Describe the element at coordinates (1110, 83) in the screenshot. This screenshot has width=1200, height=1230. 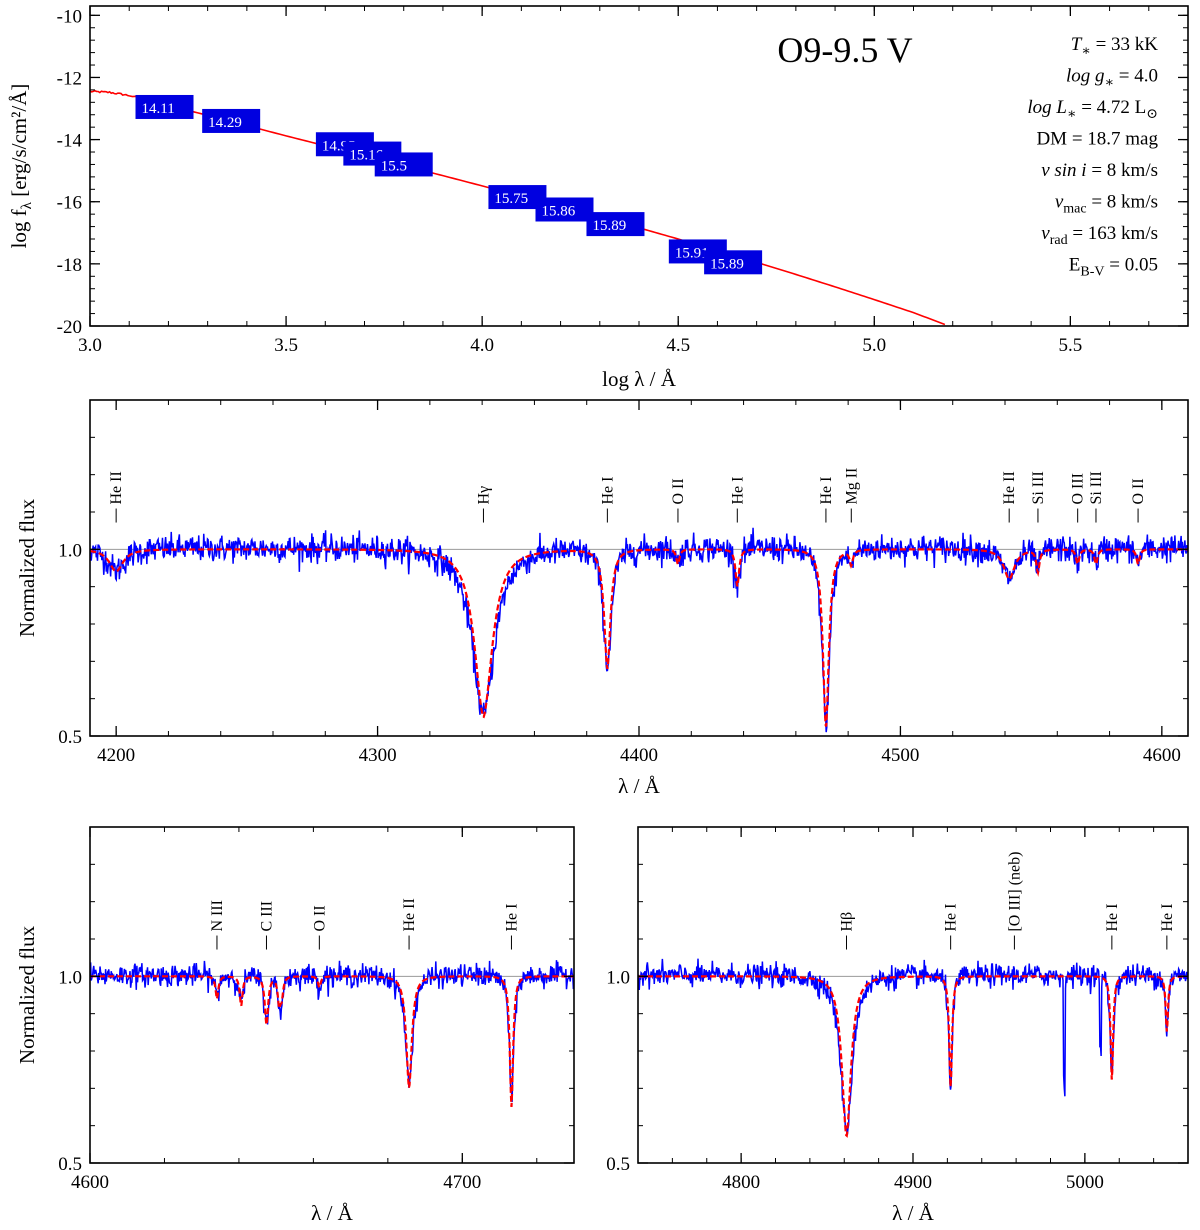
I see `param-sub-1: ∗` at that location.